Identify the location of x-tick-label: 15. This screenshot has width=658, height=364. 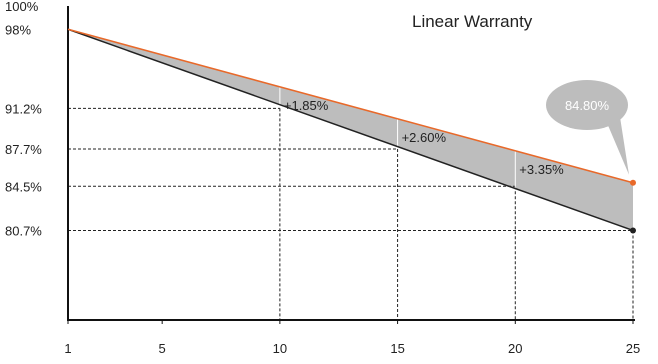
(397, 348).